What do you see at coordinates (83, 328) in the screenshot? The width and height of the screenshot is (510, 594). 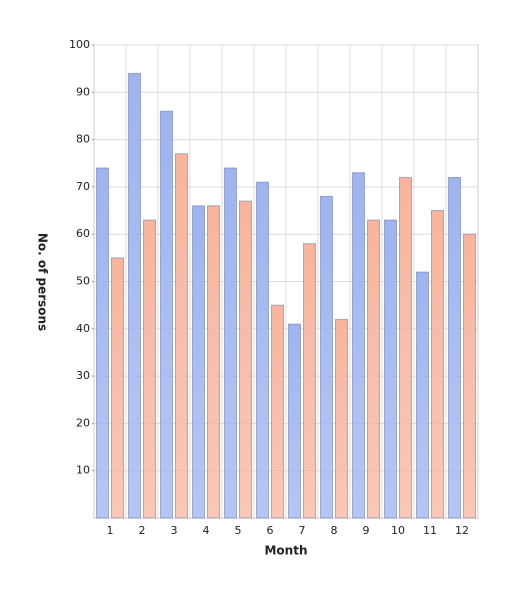 I see `y-tick-label: 40` at bounding box center [83, 328].